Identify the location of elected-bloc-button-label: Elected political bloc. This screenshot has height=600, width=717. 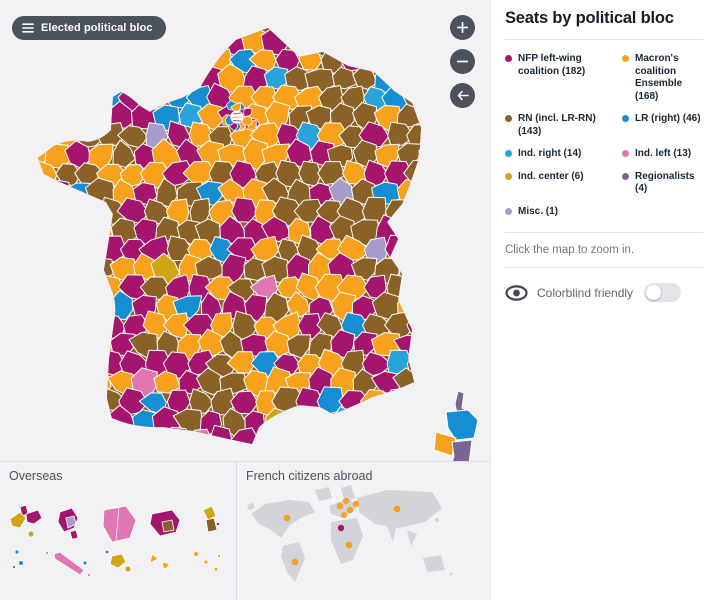
(97, 28).